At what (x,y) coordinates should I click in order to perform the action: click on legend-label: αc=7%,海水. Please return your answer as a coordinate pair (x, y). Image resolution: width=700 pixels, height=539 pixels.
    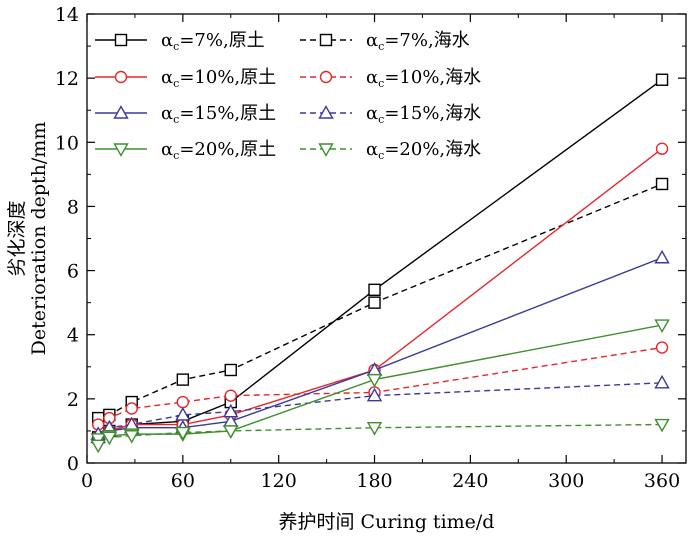
    Looking at the image, I should click on (418, 41).